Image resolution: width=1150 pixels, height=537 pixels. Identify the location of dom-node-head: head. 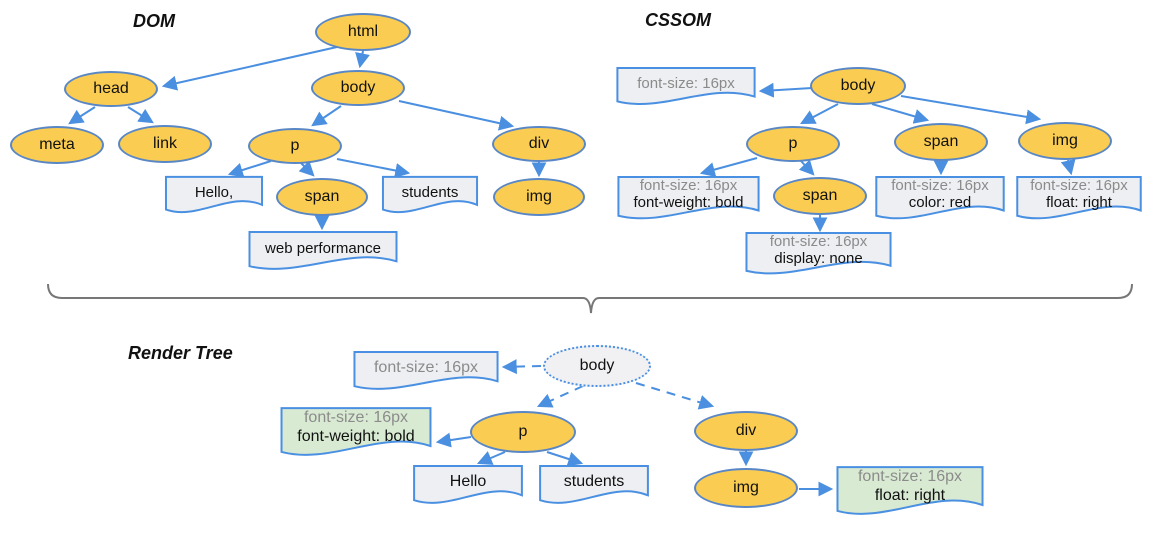
(111, 89).